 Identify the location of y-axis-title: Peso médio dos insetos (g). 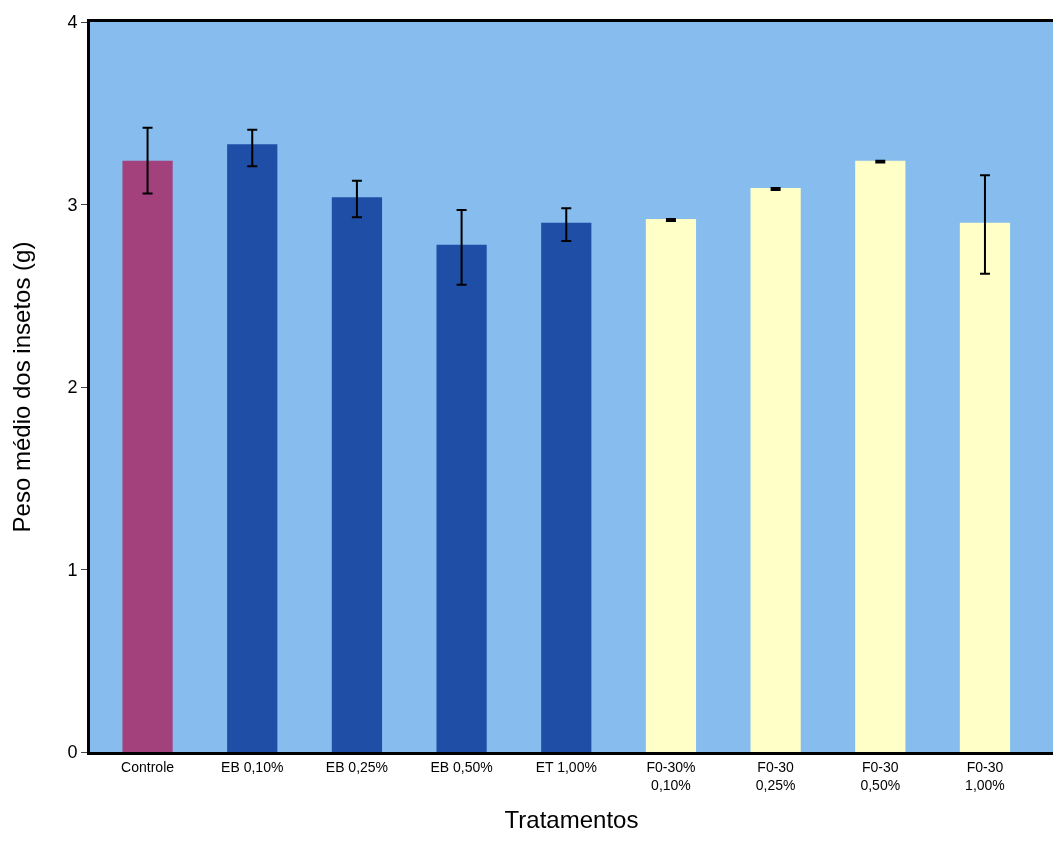
(21, 387).